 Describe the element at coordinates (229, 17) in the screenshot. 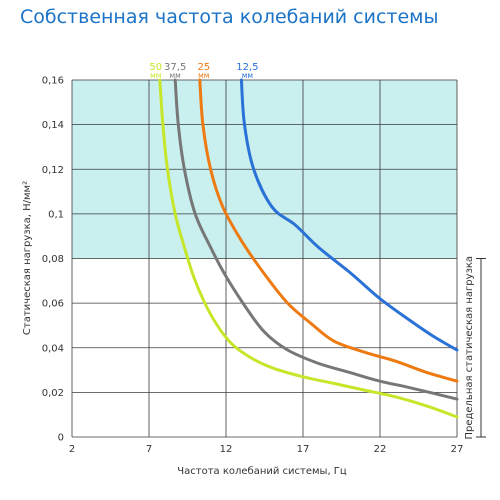

I see `chart-title: Собственная частота колебаний системы` at that location.